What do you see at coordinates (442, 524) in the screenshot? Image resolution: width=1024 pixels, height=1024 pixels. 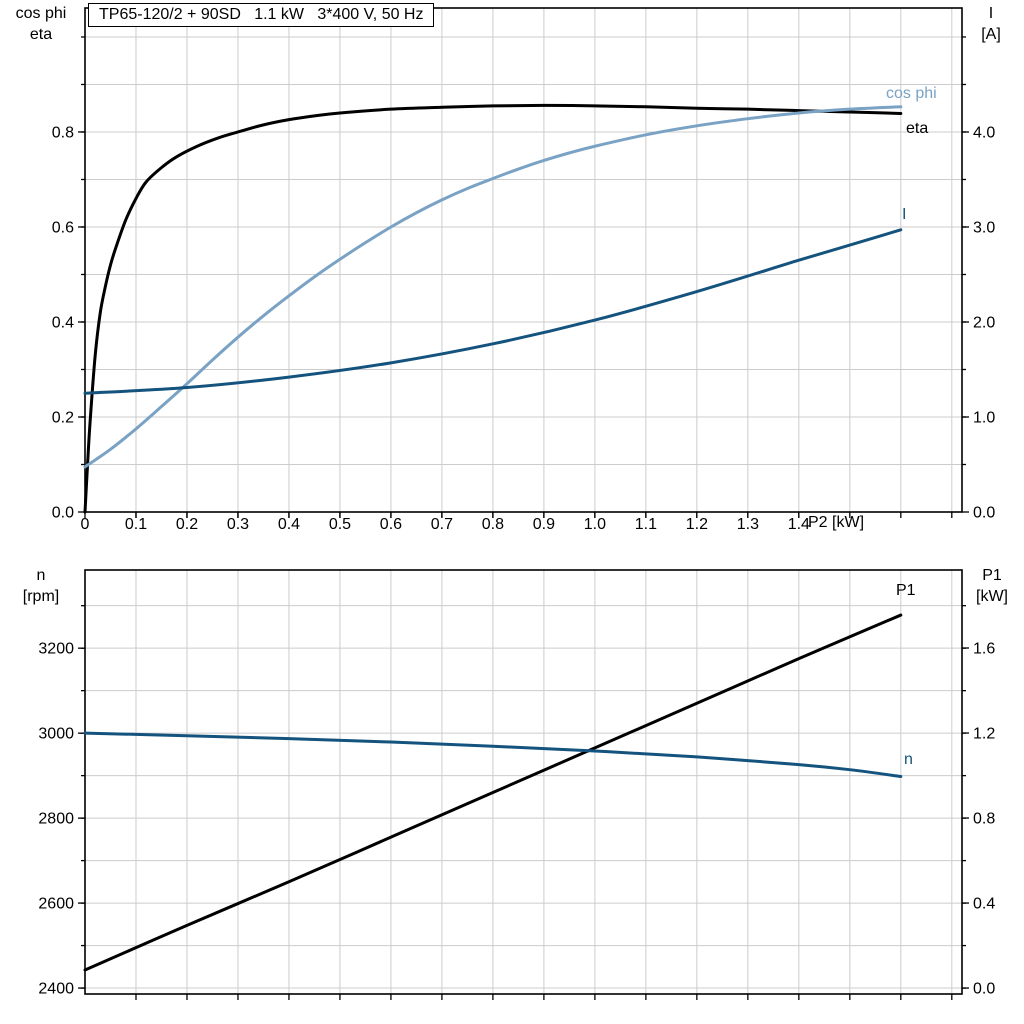 I see `x-tick-label: 0.7` at bounding box center [442, 524].